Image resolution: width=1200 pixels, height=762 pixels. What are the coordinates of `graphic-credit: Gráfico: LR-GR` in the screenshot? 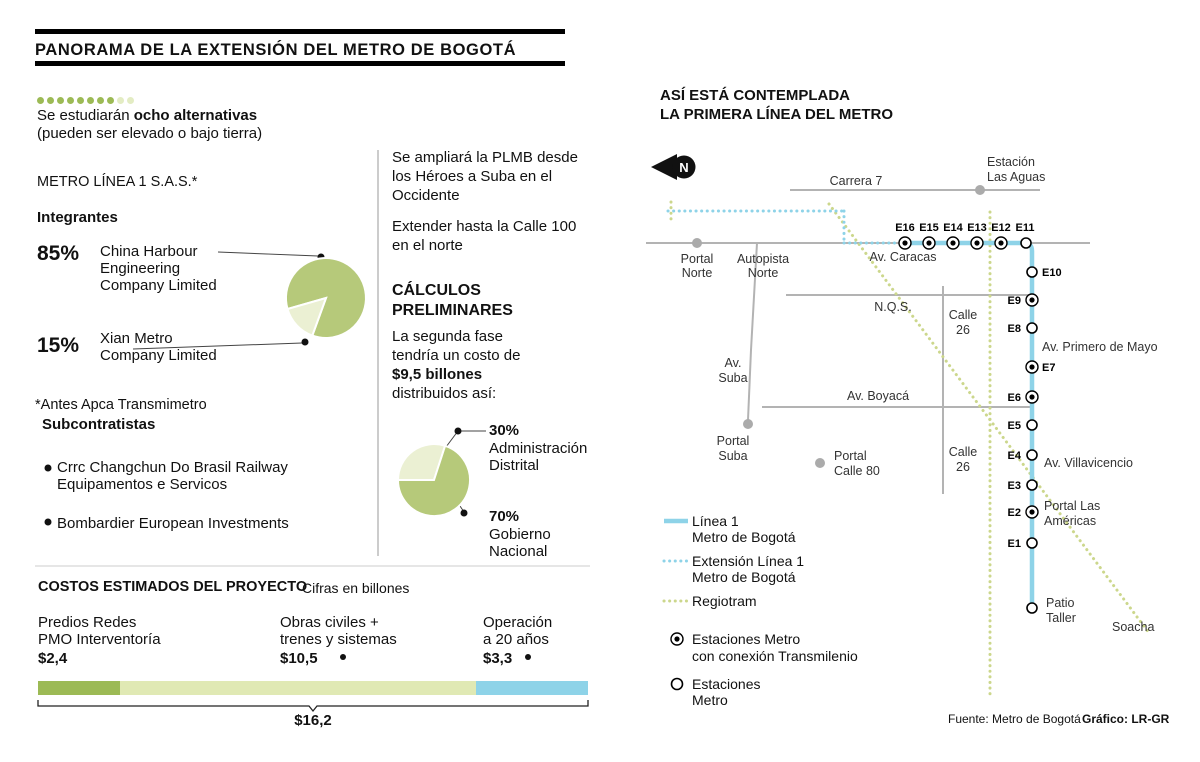 It's located at (1126, 719).